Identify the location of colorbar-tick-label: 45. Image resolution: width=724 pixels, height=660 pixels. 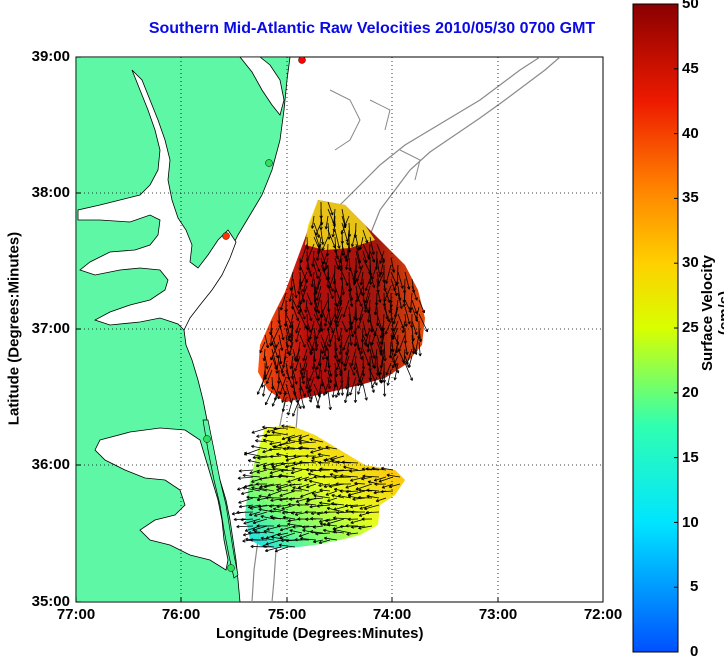
(690, 68).